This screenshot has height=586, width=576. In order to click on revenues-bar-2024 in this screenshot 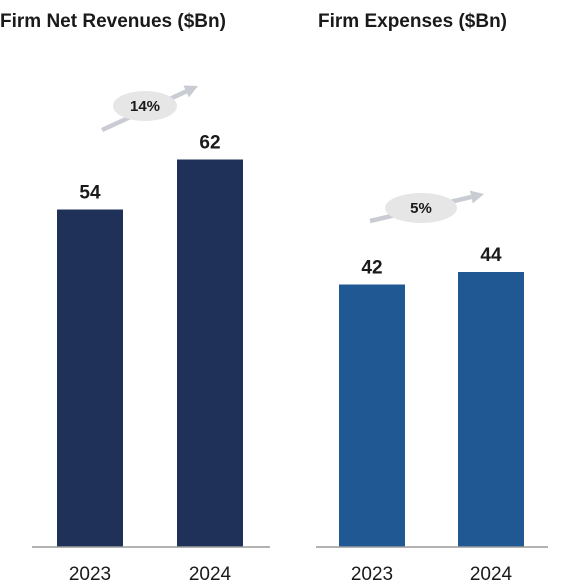, I will do `click(210, 353)`.